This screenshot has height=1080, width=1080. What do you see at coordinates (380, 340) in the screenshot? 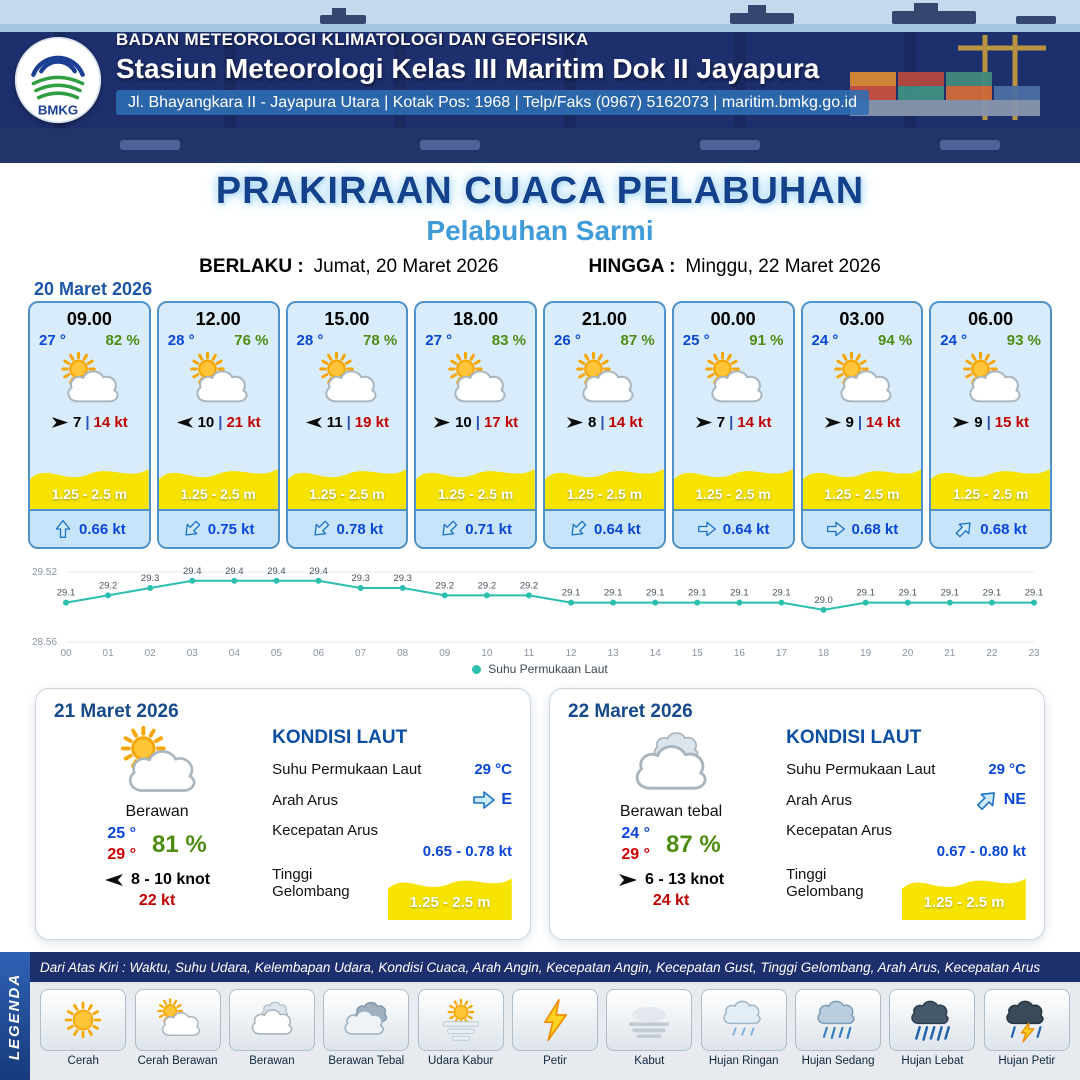
I see `humidity: 78 %` at bounding box center [380, 340].